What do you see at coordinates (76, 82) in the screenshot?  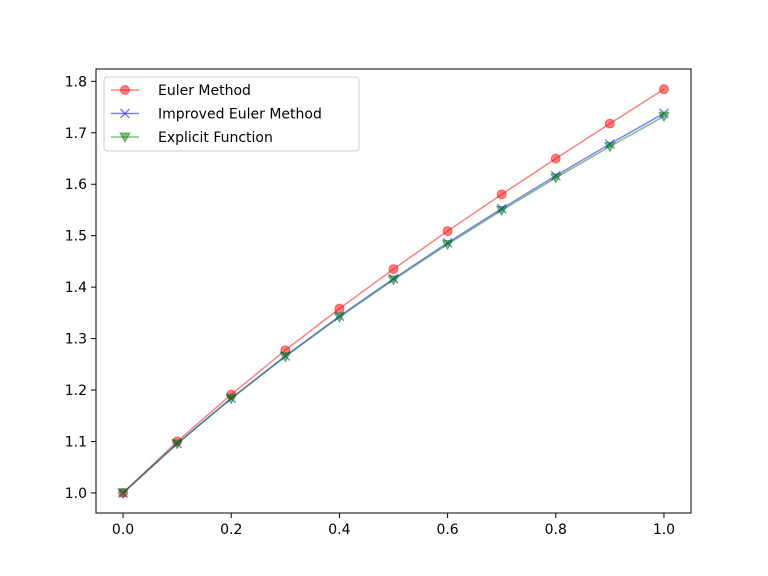 I see `y-tick-label: 1.8` at bounding box center [76, 82].